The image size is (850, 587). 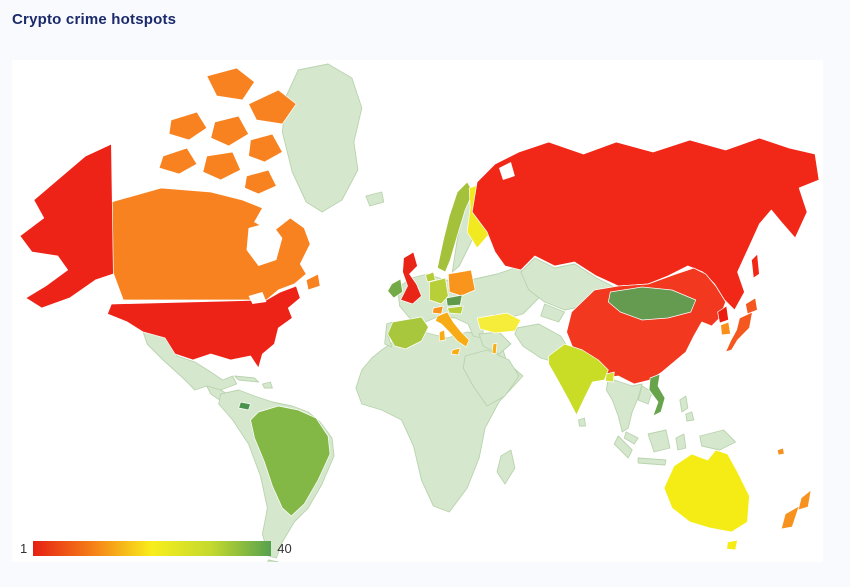 I want to click on country-mongolia, so click(x=652, y=303).